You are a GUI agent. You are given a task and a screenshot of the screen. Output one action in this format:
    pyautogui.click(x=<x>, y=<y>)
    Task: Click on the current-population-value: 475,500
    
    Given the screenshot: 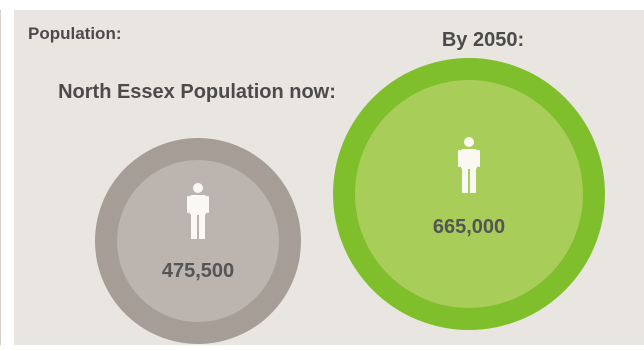 What is the action you would take?
    pyautogui.click(x=198, y=271)
    